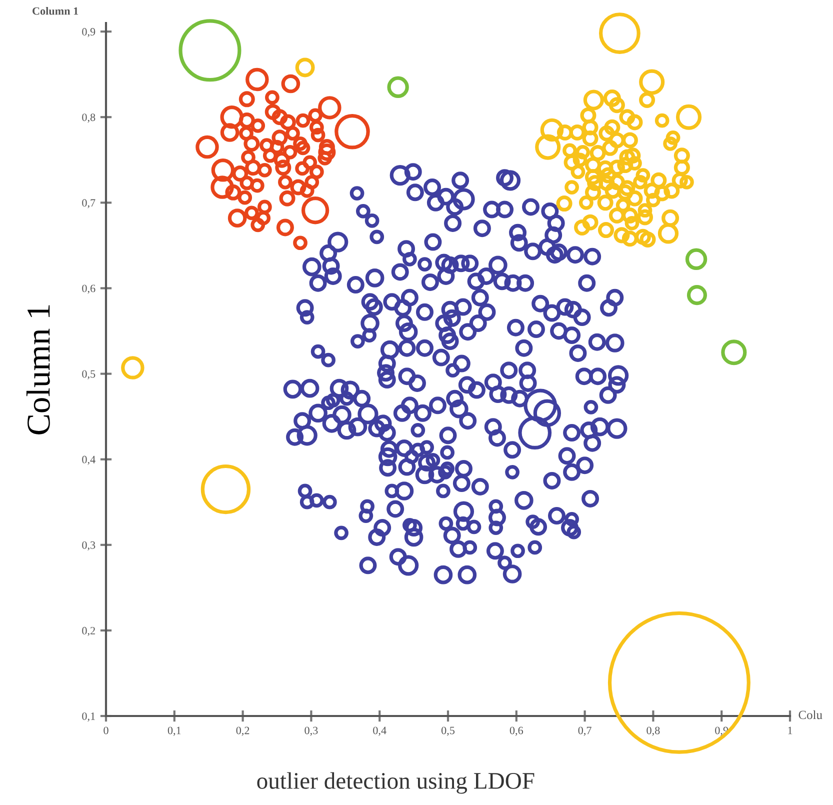 The width and height of the screenshot is (833, 805). Describe the element at coordinates (810, 715) in the screenshot. I see `x-axis-title: Colu` at that location.